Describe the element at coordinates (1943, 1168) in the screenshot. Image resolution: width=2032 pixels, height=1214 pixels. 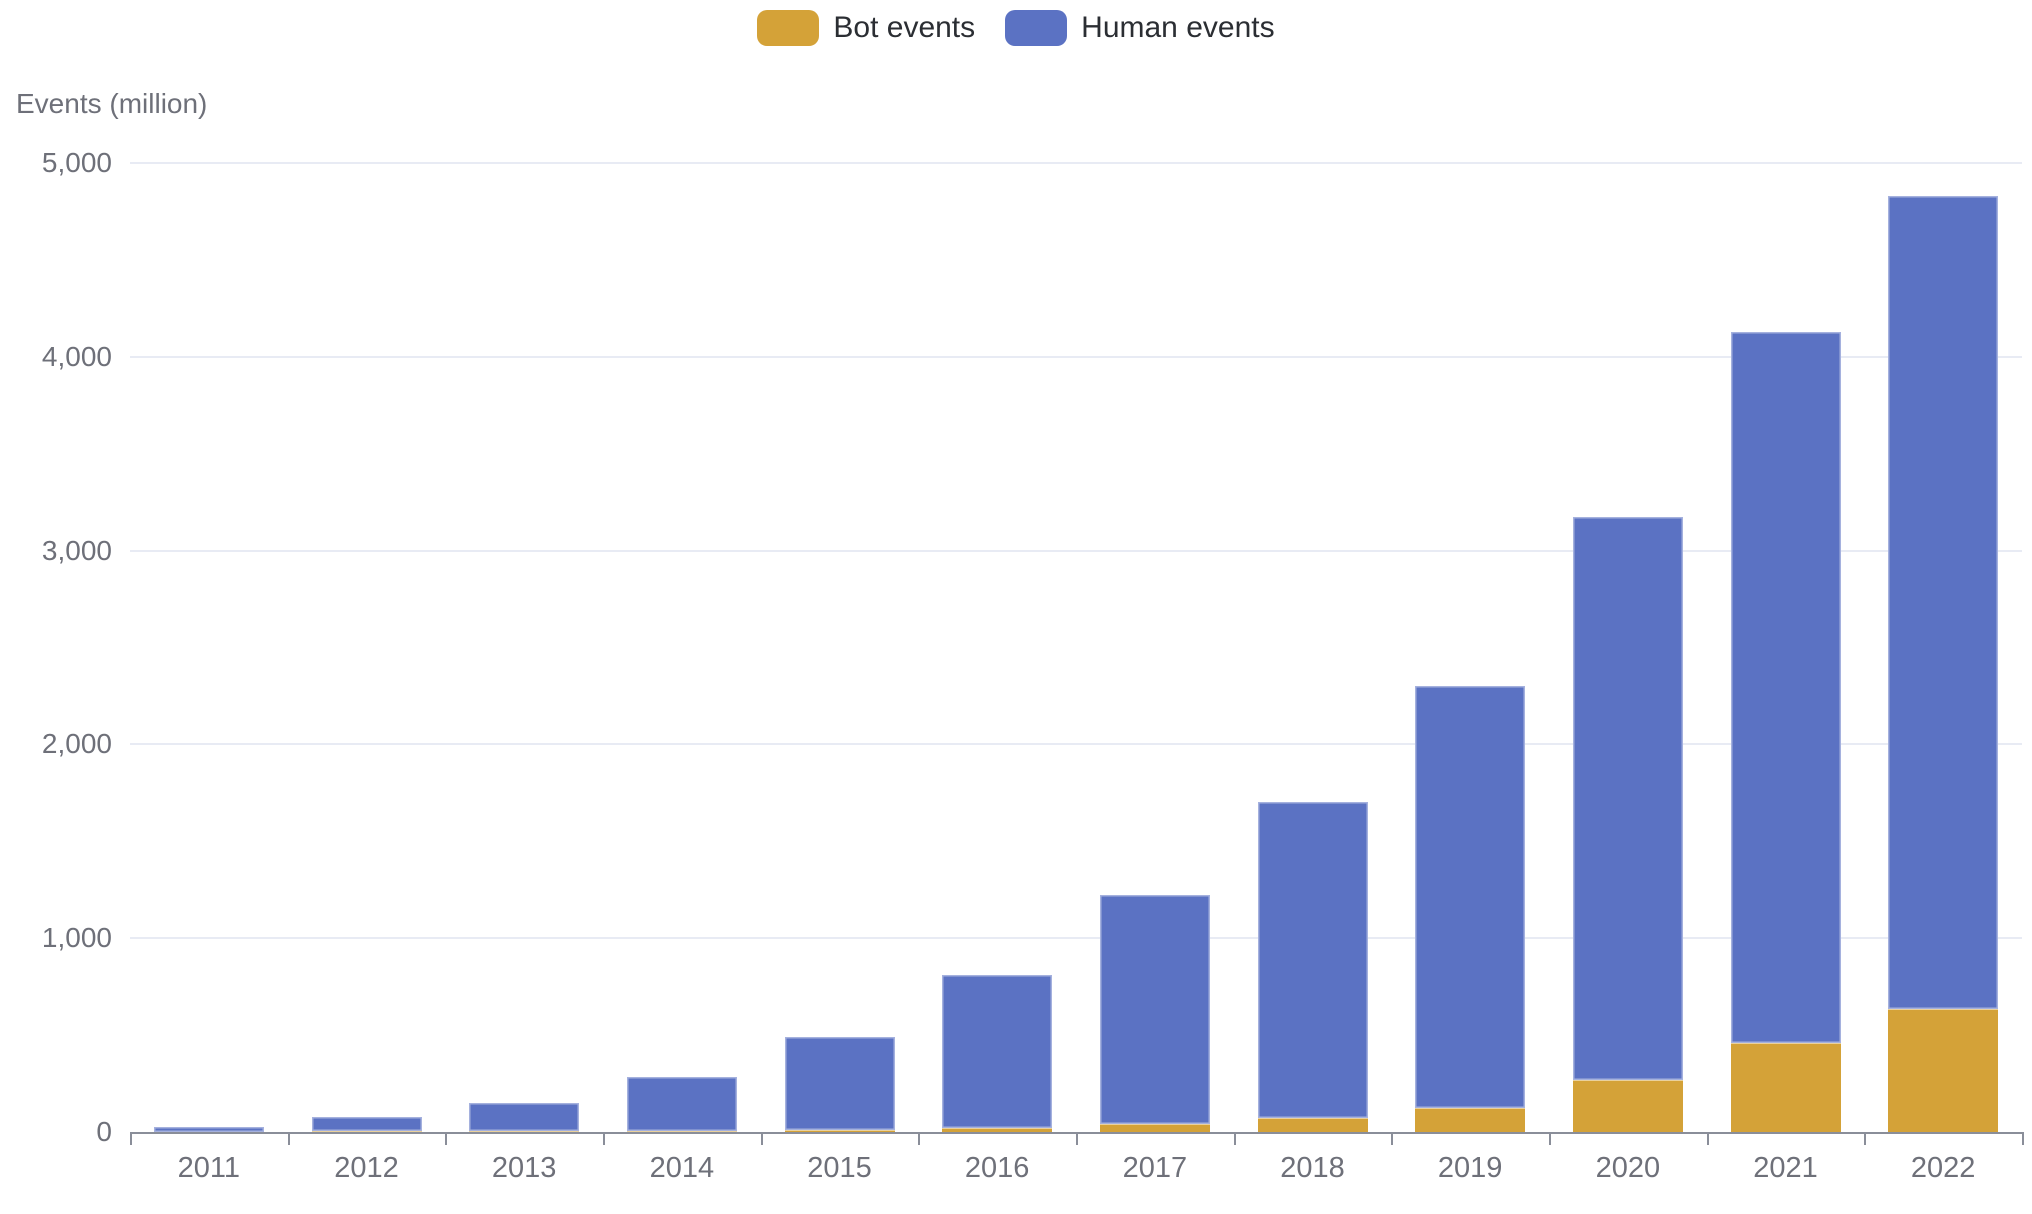
I see `x-axis-label-2022: 2022` at that location.